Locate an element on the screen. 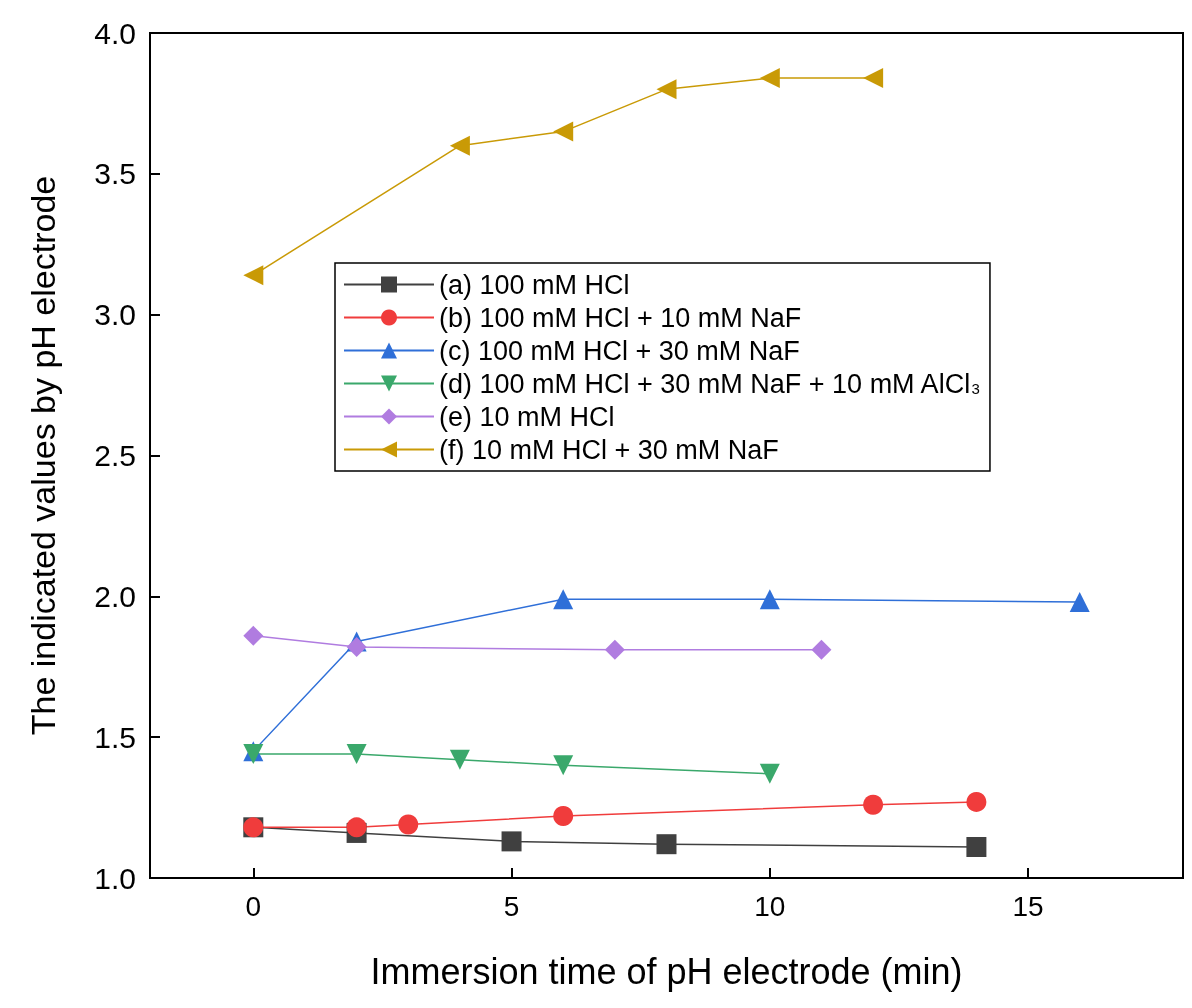 The width and height of the screenshot is (1192, 1008). y-tick-label: 1.0 is located at coordinates (115, 878).